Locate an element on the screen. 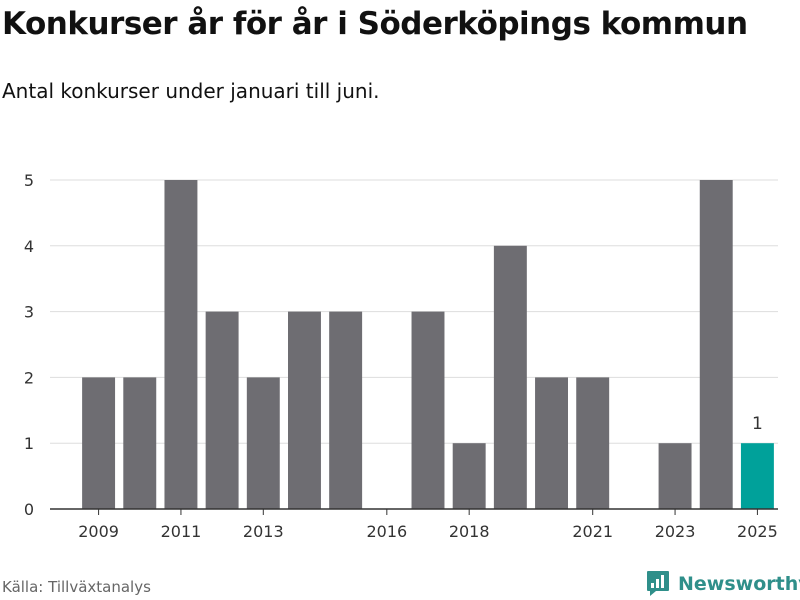 Image resolution: width=800 pixels, height=600 pixels. annotations: 1 is located at coordinates (757, 424).